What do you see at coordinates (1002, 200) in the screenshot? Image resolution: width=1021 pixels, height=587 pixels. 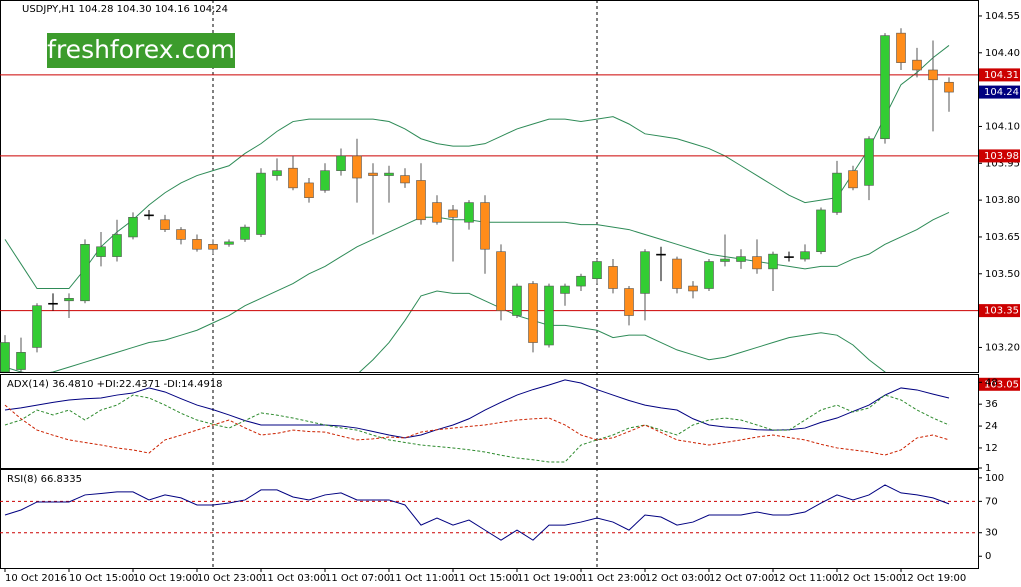 I see `y-tick-label: 103.80` at bounding box center [1002, 200].